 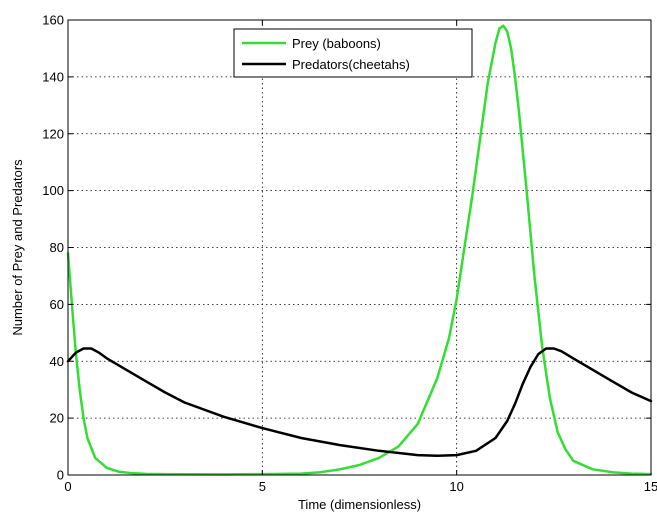 I want to click on y-tick-label: 40, so click(x=57, y=361).